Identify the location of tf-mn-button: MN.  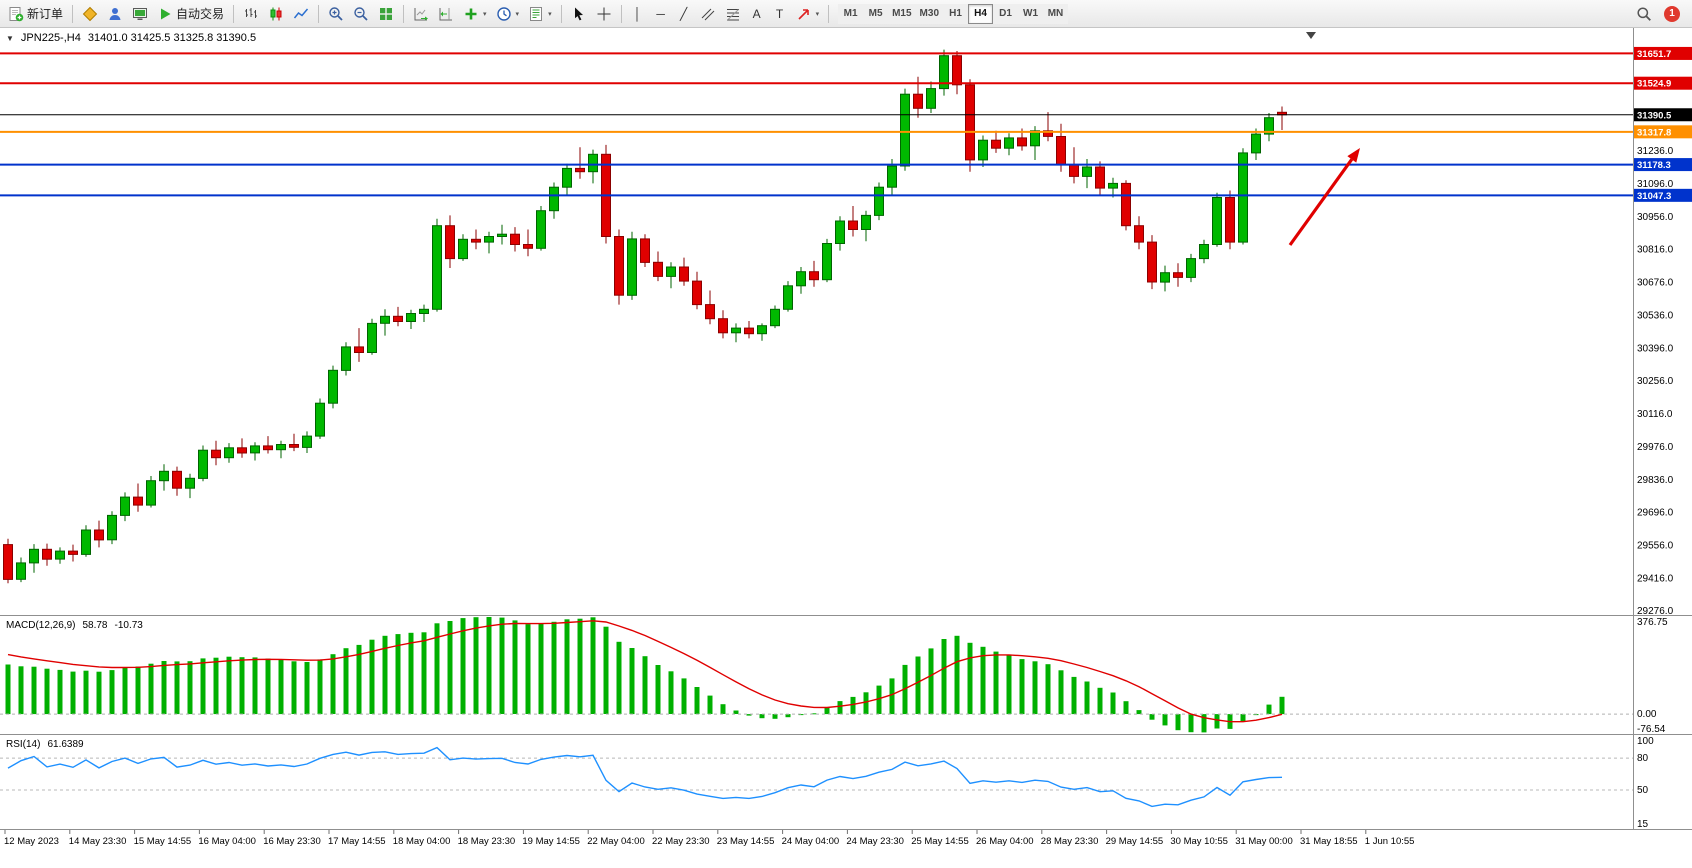
(1055, 13).